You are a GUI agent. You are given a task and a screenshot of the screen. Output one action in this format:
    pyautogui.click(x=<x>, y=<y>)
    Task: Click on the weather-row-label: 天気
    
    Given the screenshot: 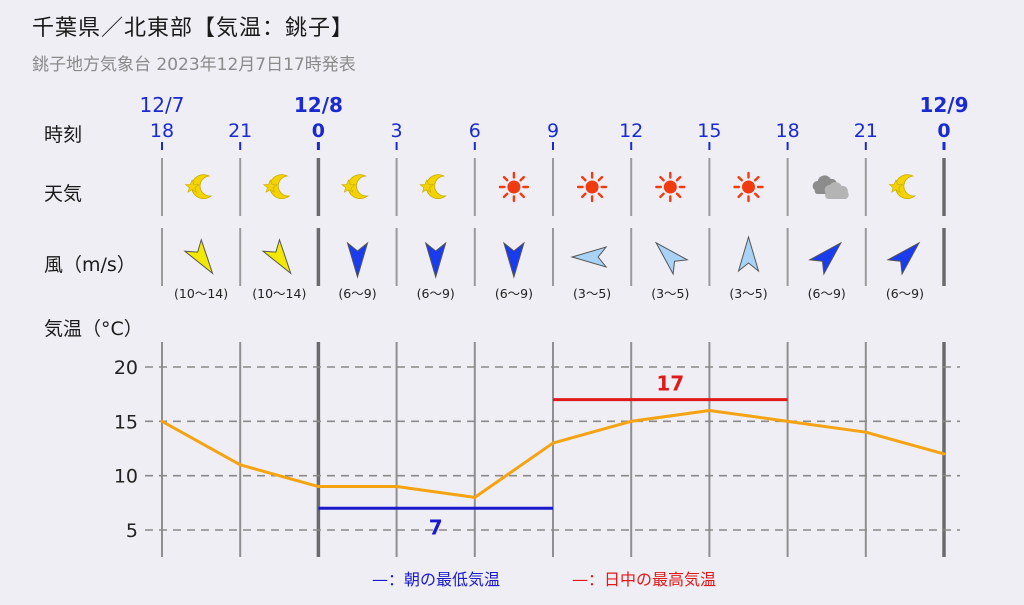 What is the action you would take?
    pyautogui.click(x=63, y=194)
    